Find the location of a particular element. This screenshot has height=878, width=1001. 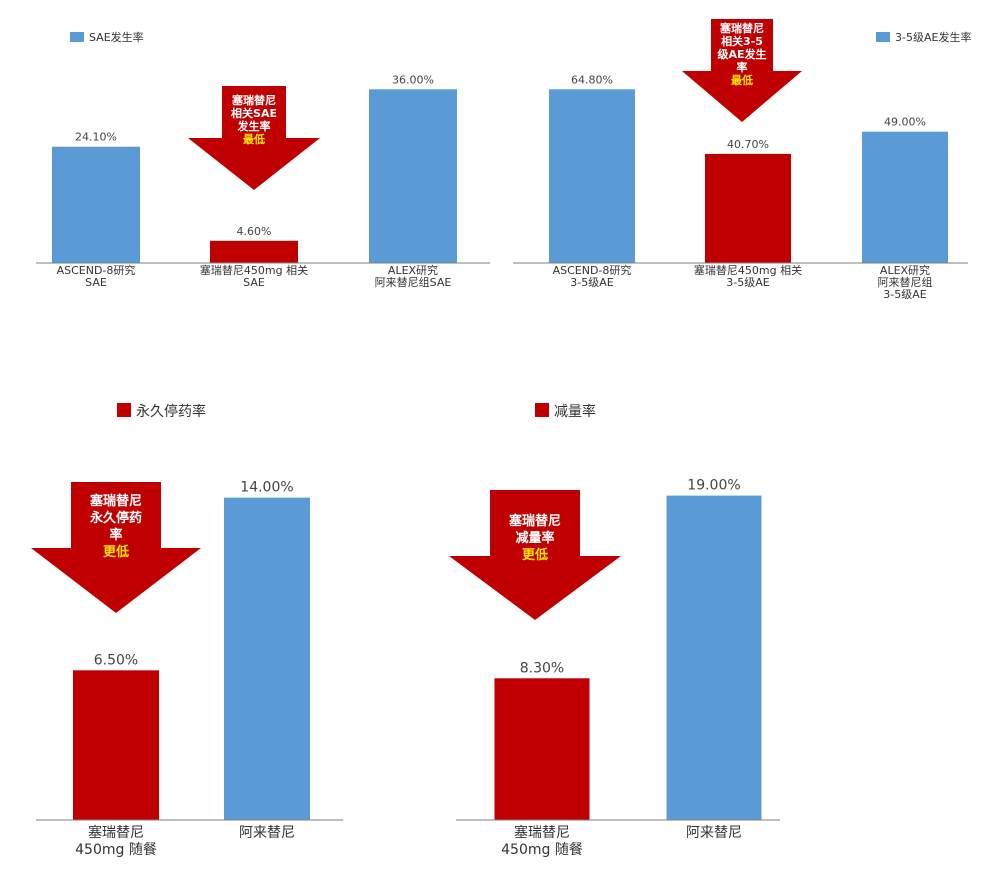

data-label: 14.00% is located at coordinates (266, 488).